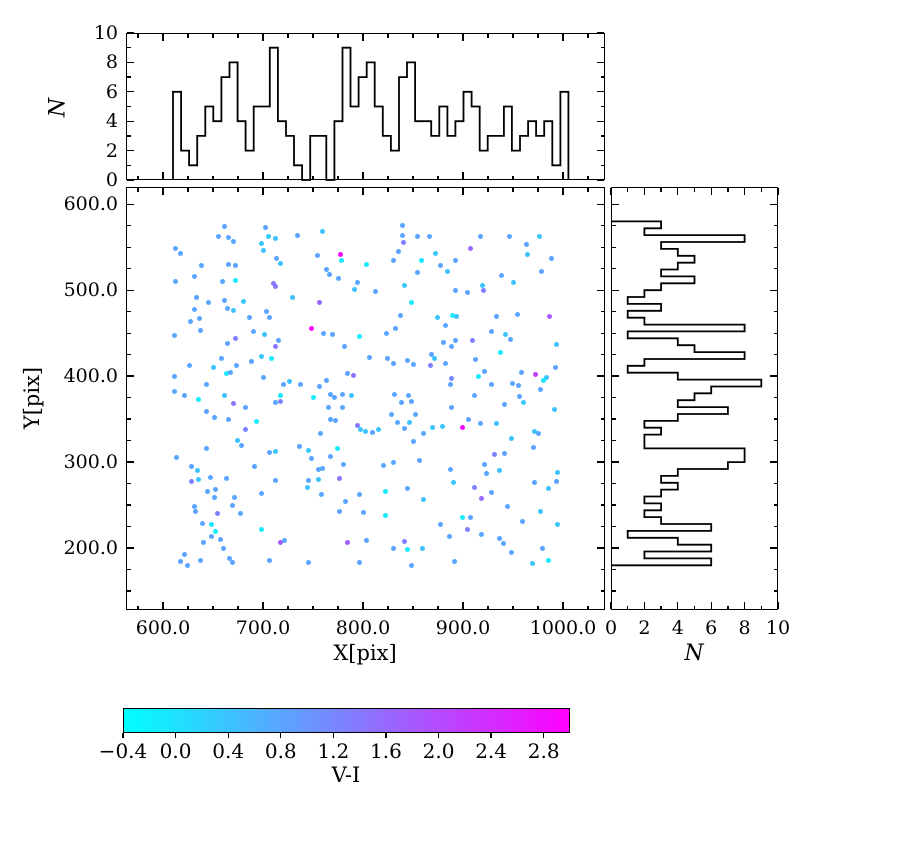 Image resolution: width=900 pixels, height=850 pixels. I want to click on right-hist-x-tick-label: 8, so click(744, 628).